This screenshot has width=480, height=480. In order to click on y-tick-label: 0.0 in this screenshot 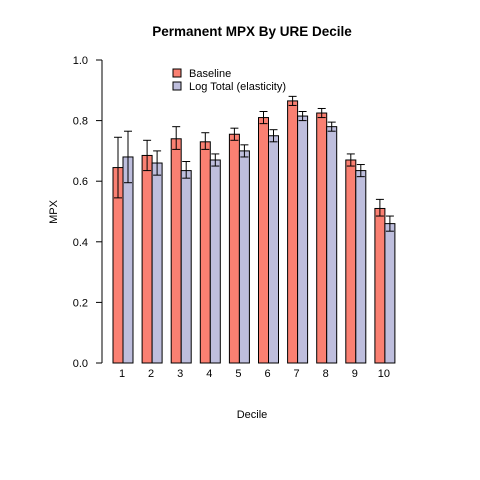, I will do `click(80, 364)`.